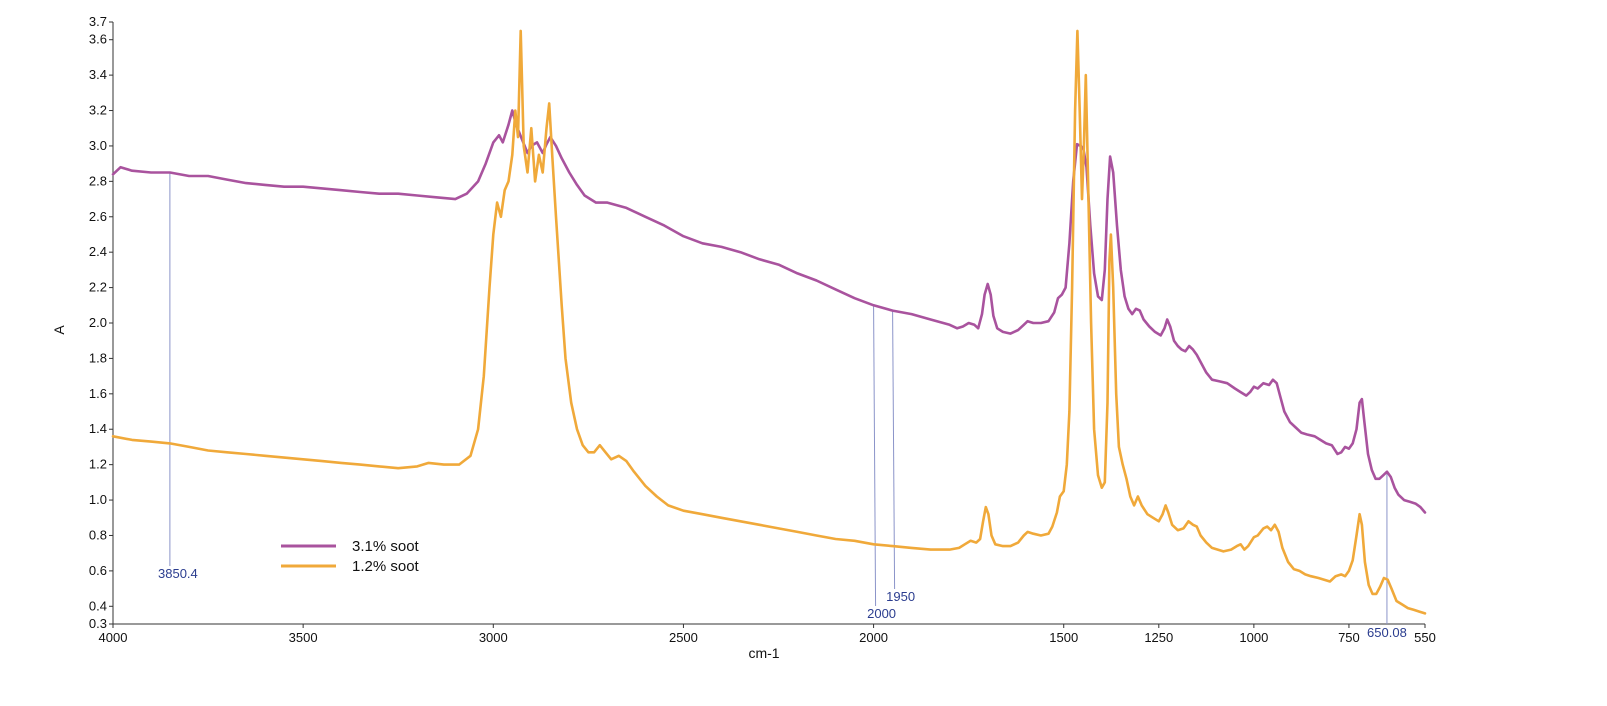 Image resolution: width=1607 pixels, height=706 pixels. What do you see at coordinates (98, 393) in the screenshot?
I see `y-tick-label: 1.6` at bounding box center [98, 393].